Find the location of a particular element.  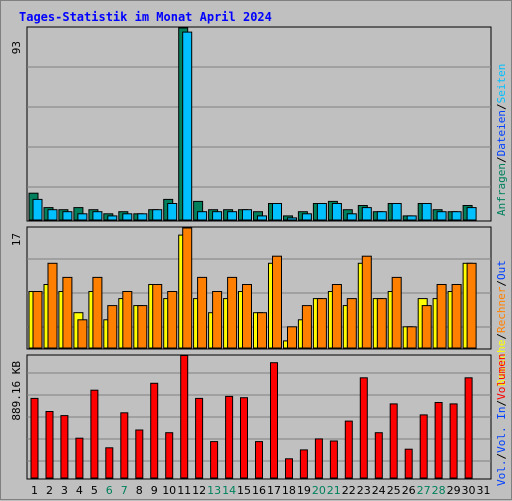

x-tick-label-day-18: 18 is located at coordinates (289, 490).